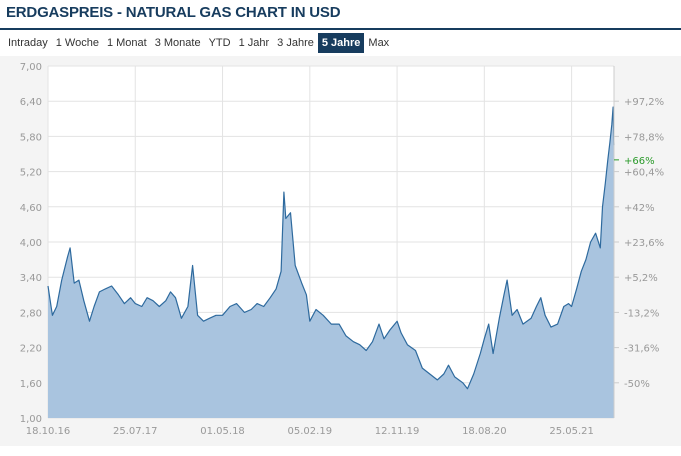 The width and height of the screenshot is (681, 456). I want to click on x-tick-label: 18.10.16, so click(48, 431).